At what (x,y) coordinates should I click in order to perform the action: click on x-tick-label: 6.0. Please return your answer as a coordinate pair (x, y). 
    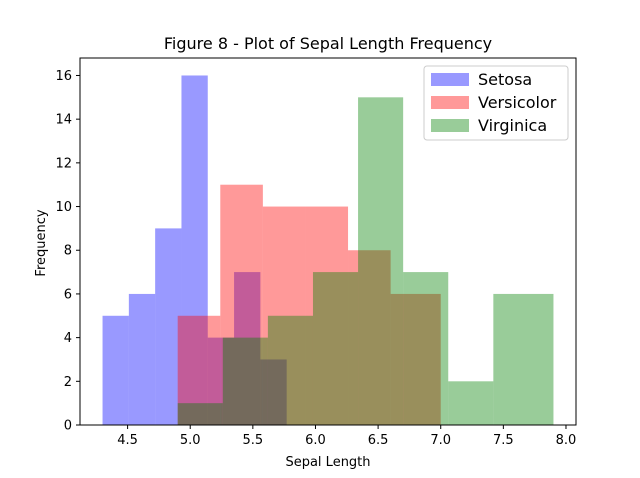
    Looking at the image, I should click on (315, 440).